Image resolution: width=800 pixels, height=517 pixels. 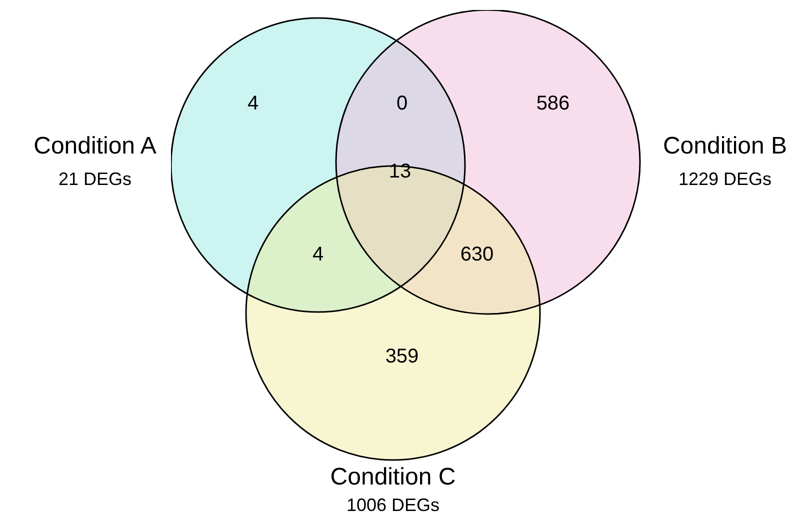 I want to click on text: Condition A, so click(x=95, y=146).